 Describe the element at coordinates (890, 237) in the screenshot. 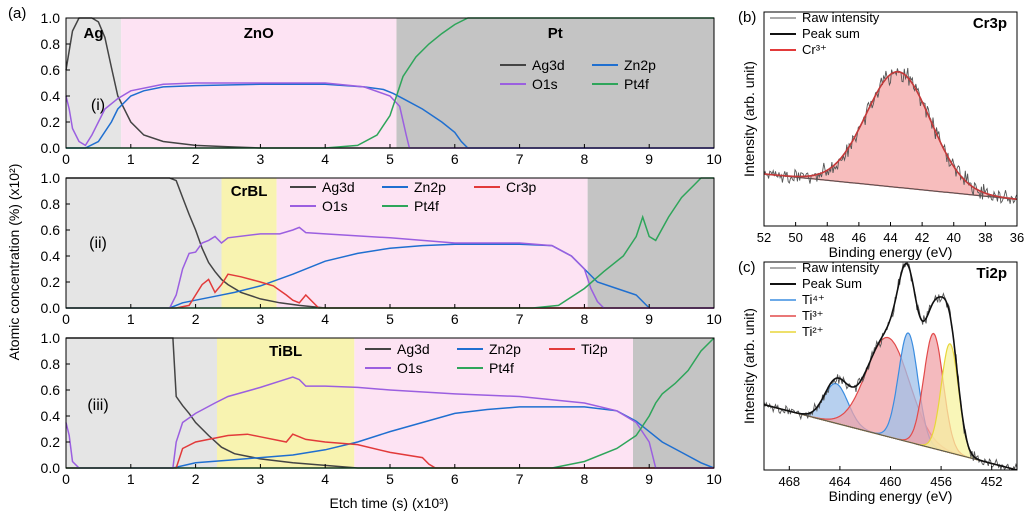

I see `panel-b-x-tick-label: 44` at that location.